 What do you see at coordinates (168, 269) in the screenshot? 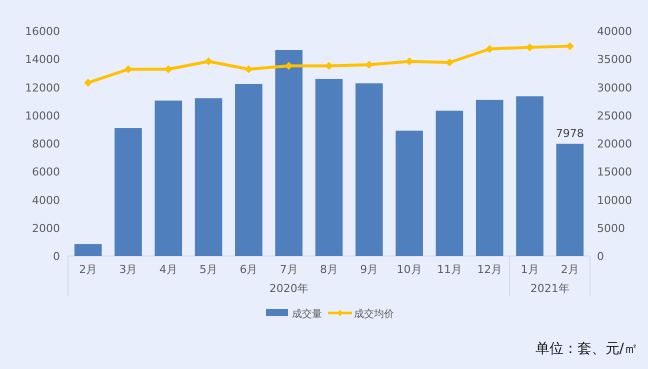
I see `x-tick-label: 4月` at bounding box center [168, 269].